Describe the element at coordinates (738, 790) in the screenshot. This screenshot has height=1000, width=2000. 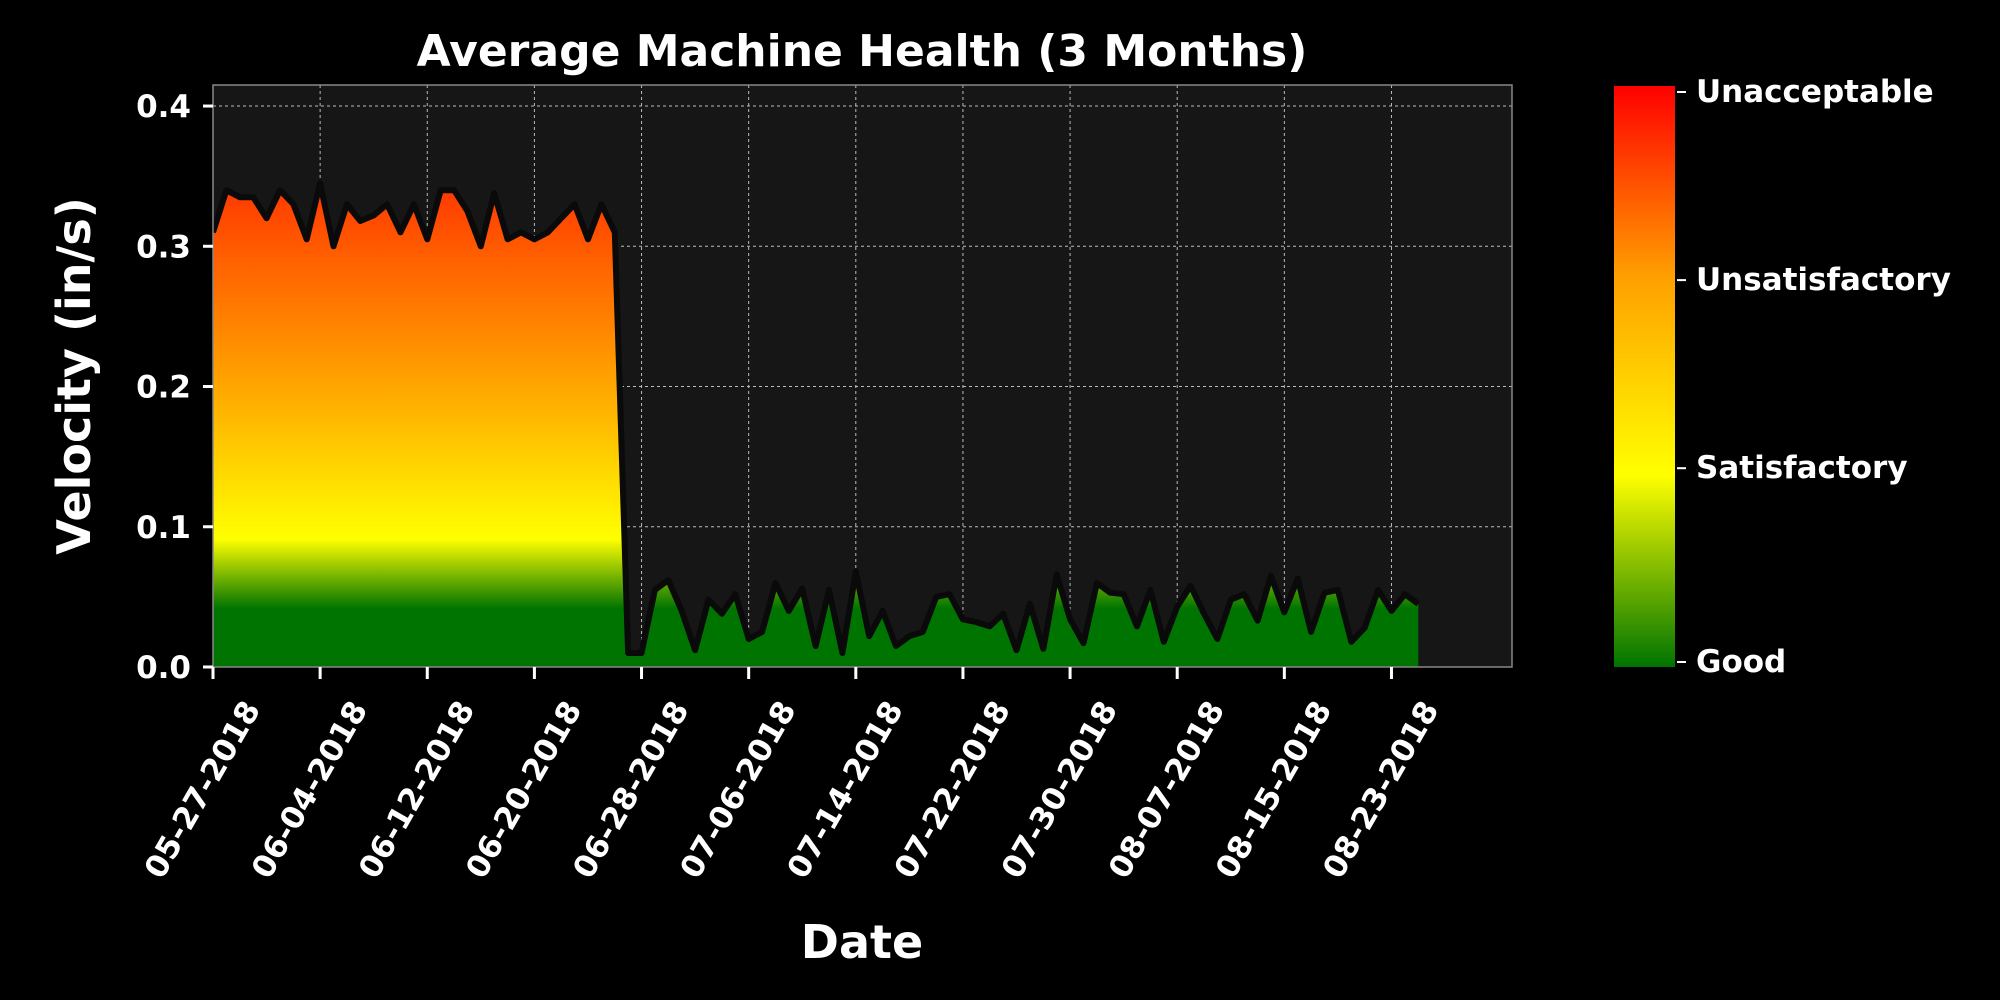
I see `x-tick-label: 07-06-2018` at that location.